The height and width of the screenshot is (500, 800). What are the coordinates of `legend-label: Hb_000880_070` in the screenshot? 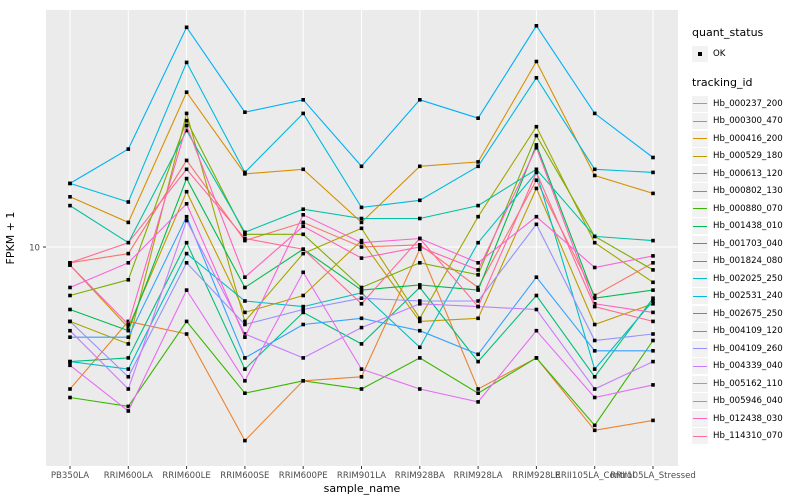 It's located at (748, 208).